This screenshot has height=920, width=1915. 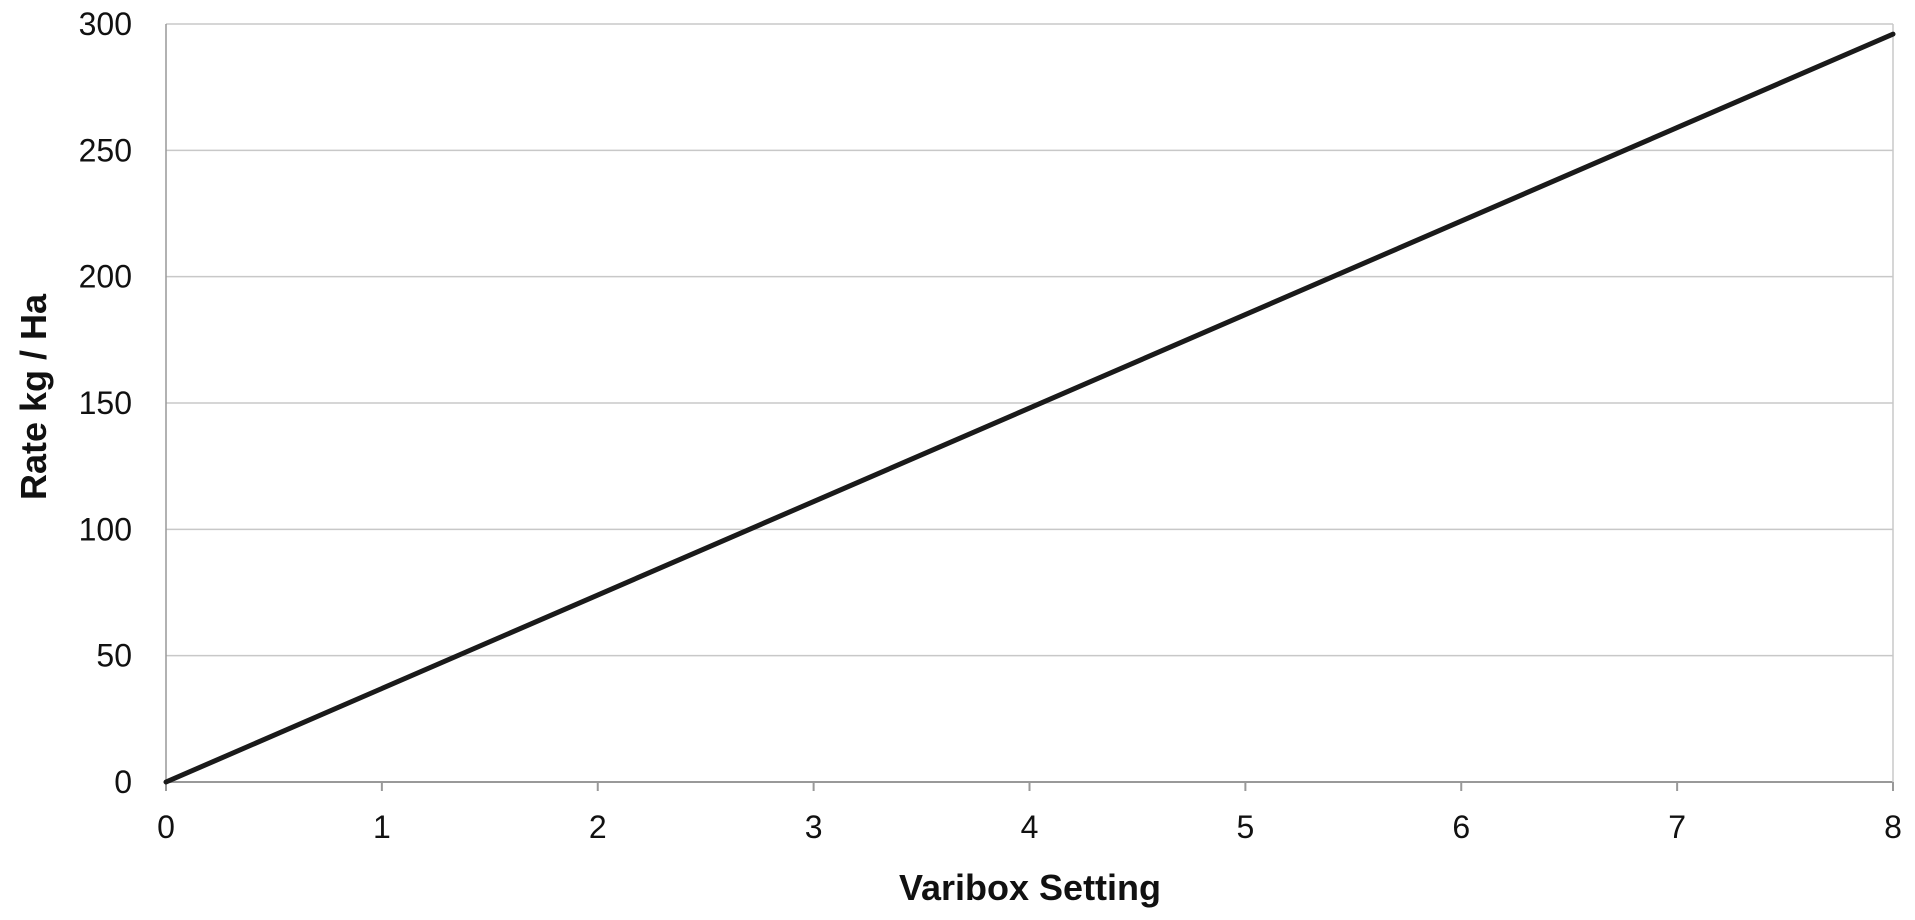 What do you see at coordinates (105, 24) in the screenshot?
I see `y-tick-label-300: 300` at bounding box center [105, 24].